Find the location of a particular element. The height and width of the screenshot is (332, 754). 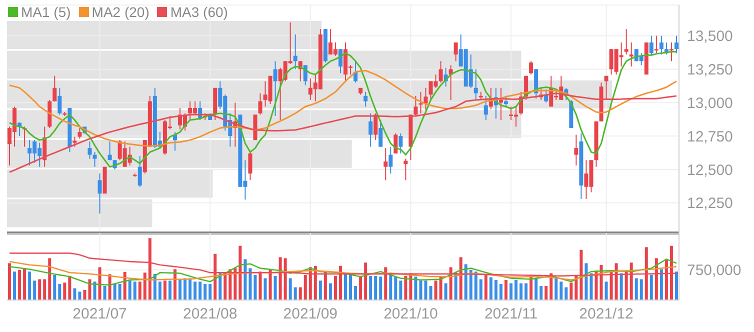

legend-label: MA2 (20) is located at coordinates (121, 12).